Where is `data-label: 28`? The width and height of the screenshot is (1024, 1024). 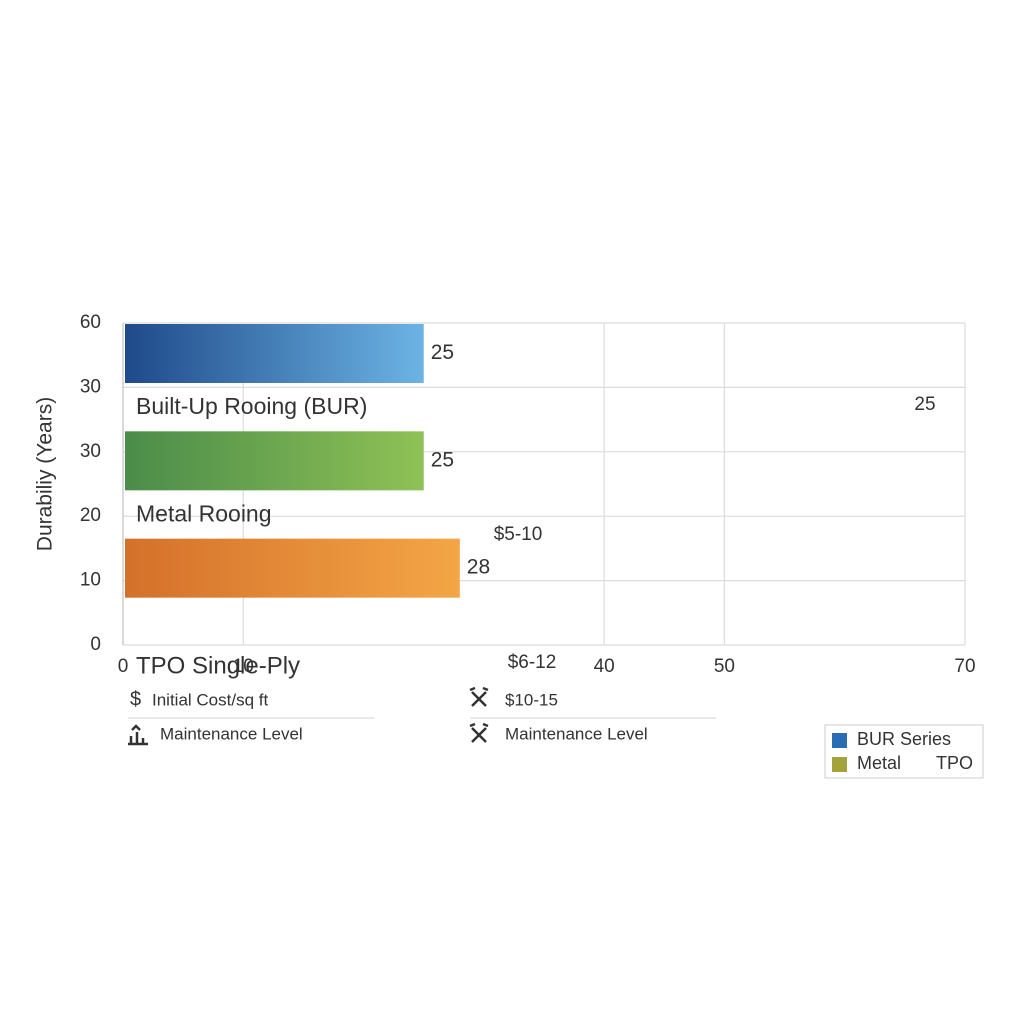
data-label: 28 is located at coordinates (478, 567).